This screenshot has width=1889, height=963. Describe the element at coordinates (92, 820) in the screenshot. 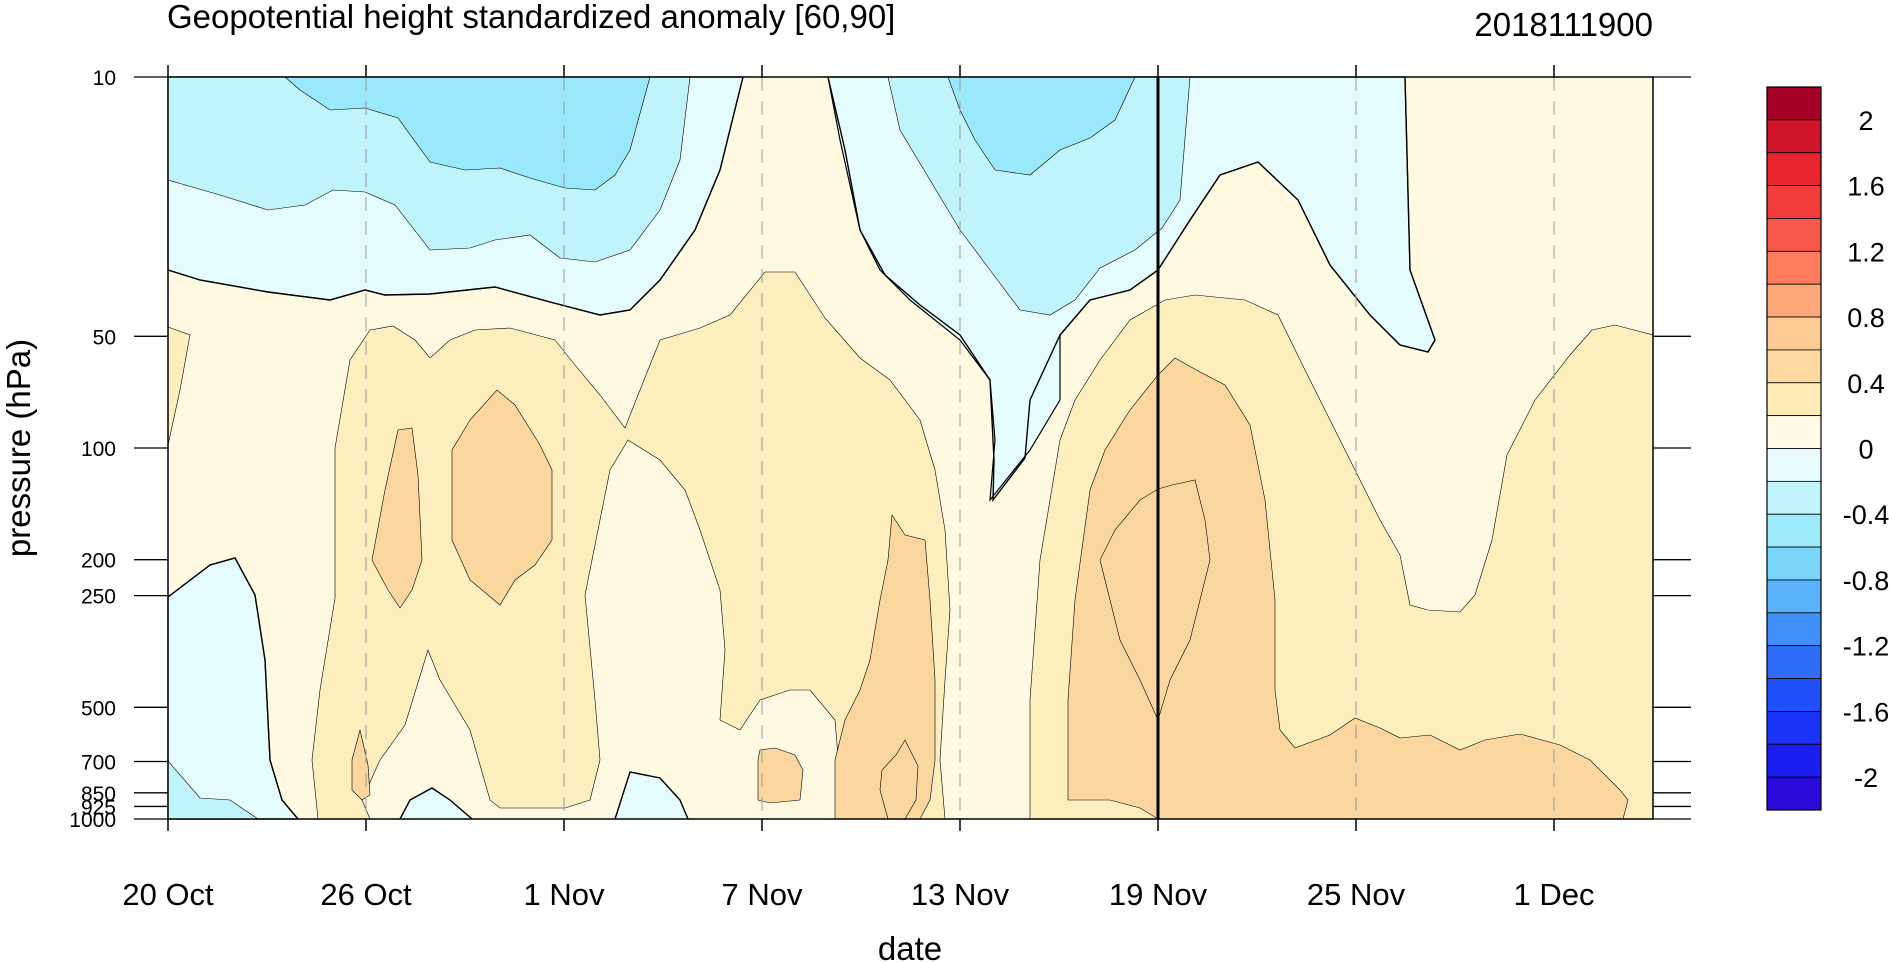

I see `y-tick-label: 1000` at that location.